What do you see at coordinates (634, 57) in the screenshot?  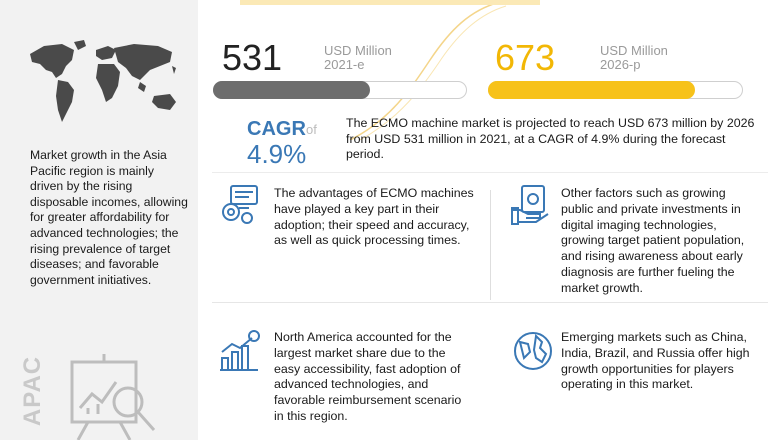 I see `unit-2026: USD Million 2026-p` at bounding box center [634, 57].